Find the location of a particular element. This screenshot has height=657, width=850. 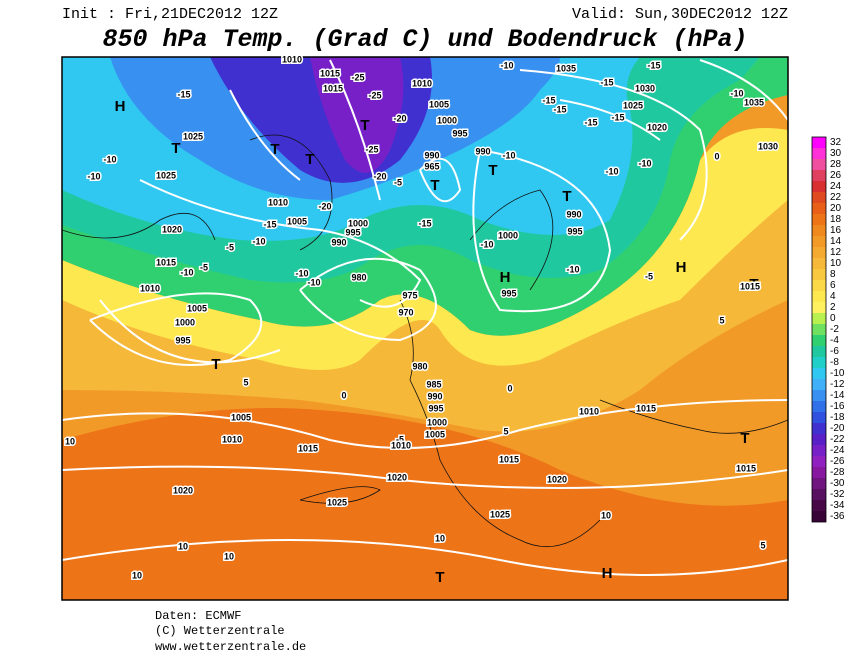

legend-label: -26 is located at coordinates (837, 461).